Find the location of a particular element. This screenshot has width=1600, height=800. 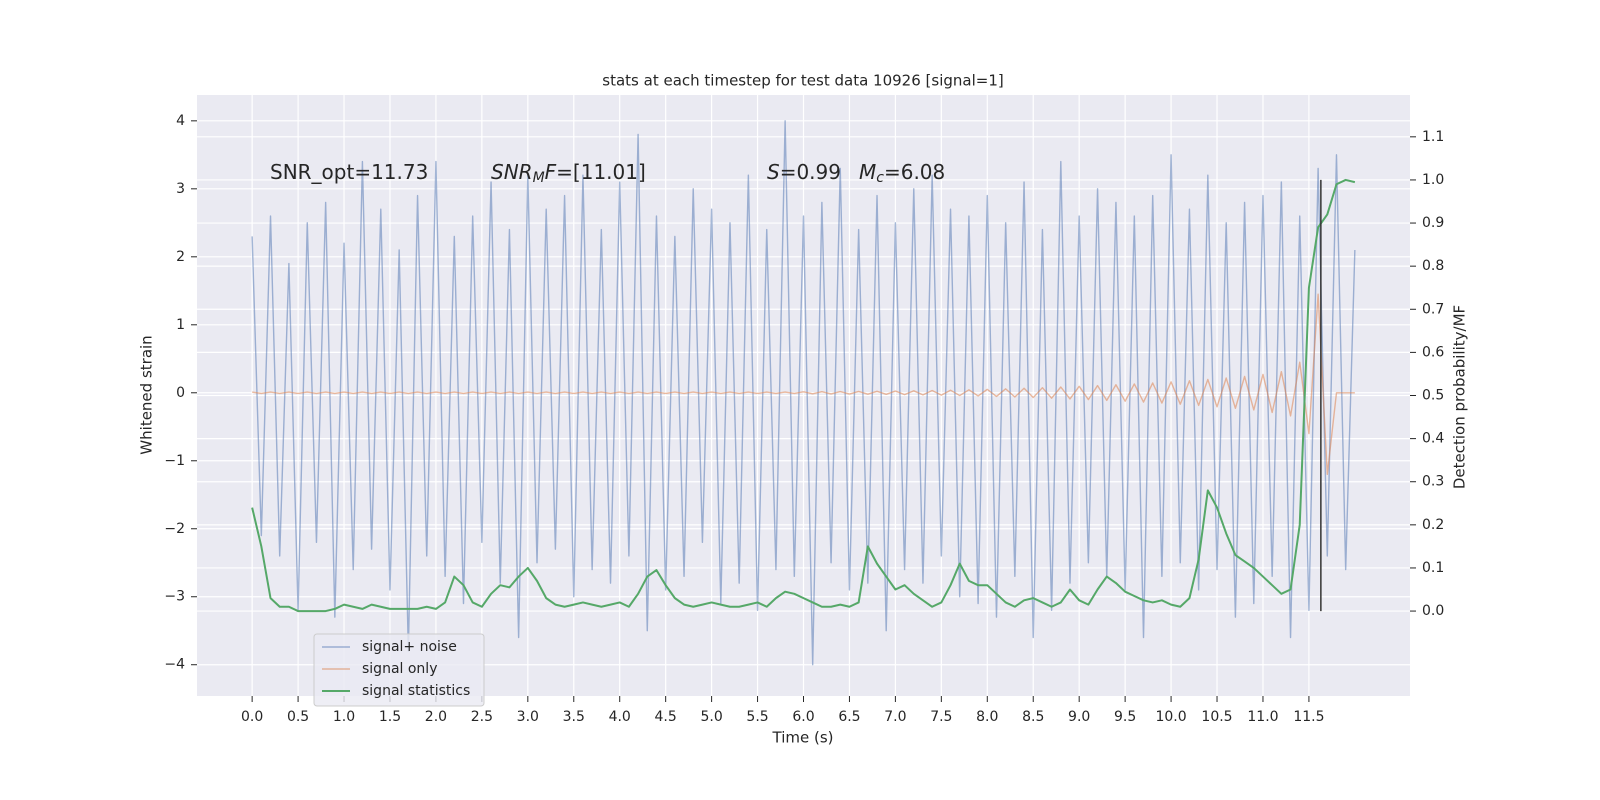

x-tick-label: 1.0 is located at coordinates (344, 717).